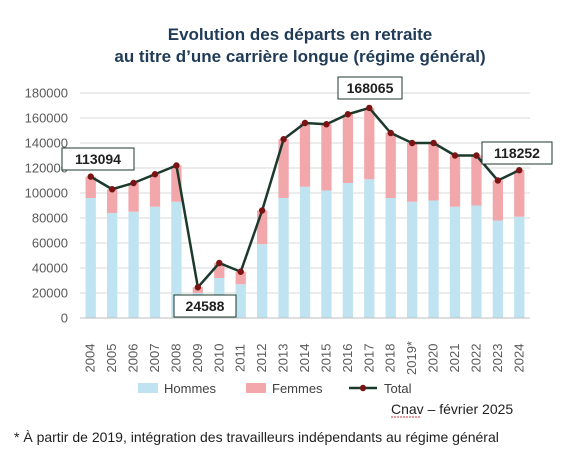 The width and height of the screenshot is (570, 466). What do you see at coordinates (304, 358) in the screenshot?
I see `x-tick-label: 2014` at bounding box center [304, 358].